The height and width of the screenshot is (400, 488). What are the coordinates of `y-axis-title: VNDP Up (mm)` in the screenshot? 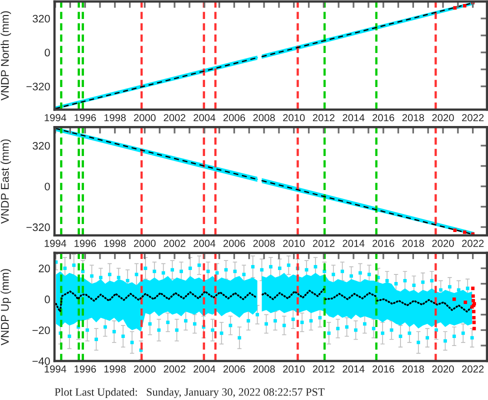 It's located at (5, 307).